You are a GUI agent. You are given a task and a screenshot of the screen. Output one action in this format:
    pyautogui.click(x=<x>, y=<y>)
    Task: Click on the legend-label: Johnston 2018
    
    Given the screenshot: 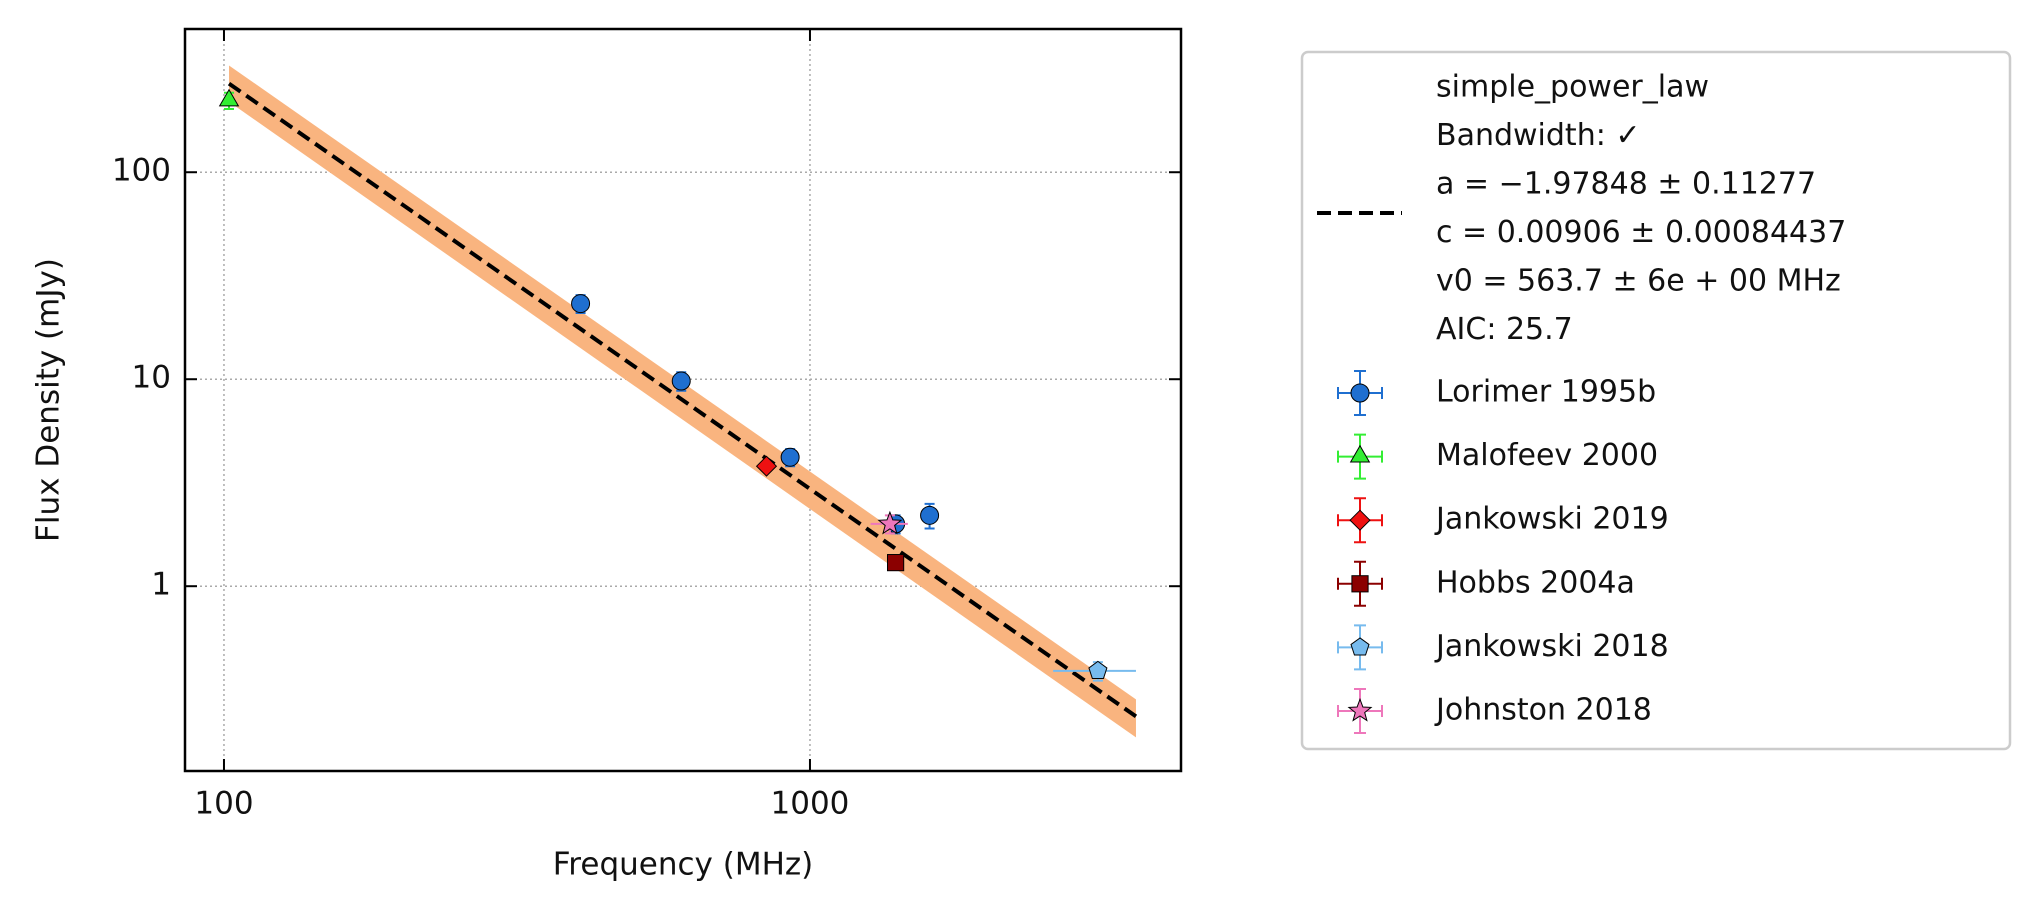 What is the action you would take?
    pyautogui.click(x=1543, y=710)
    